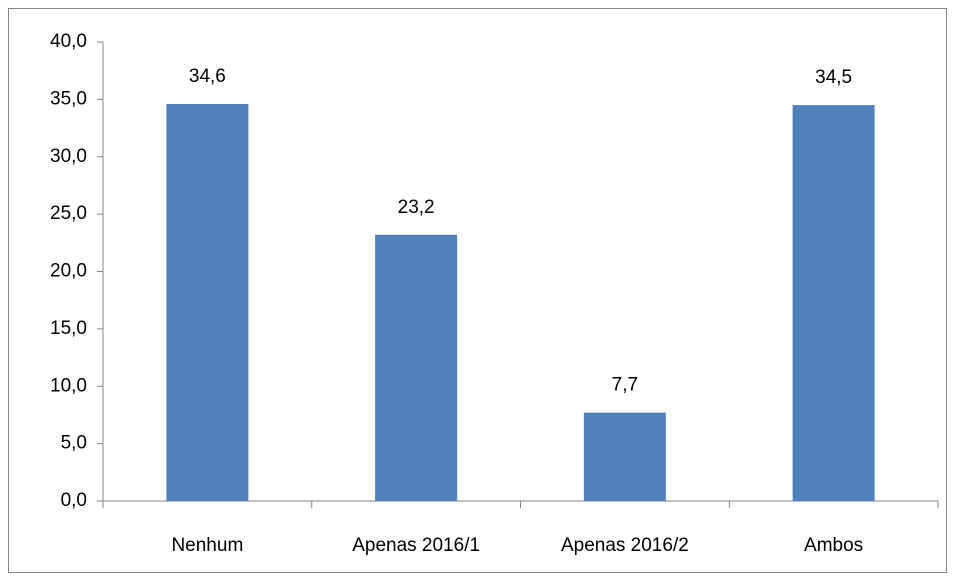  What do you see at coordinates (416, 545) in the screenshot?
I see `x-tick-label: Apenas 2016/1` at bounding box center [416, 545].